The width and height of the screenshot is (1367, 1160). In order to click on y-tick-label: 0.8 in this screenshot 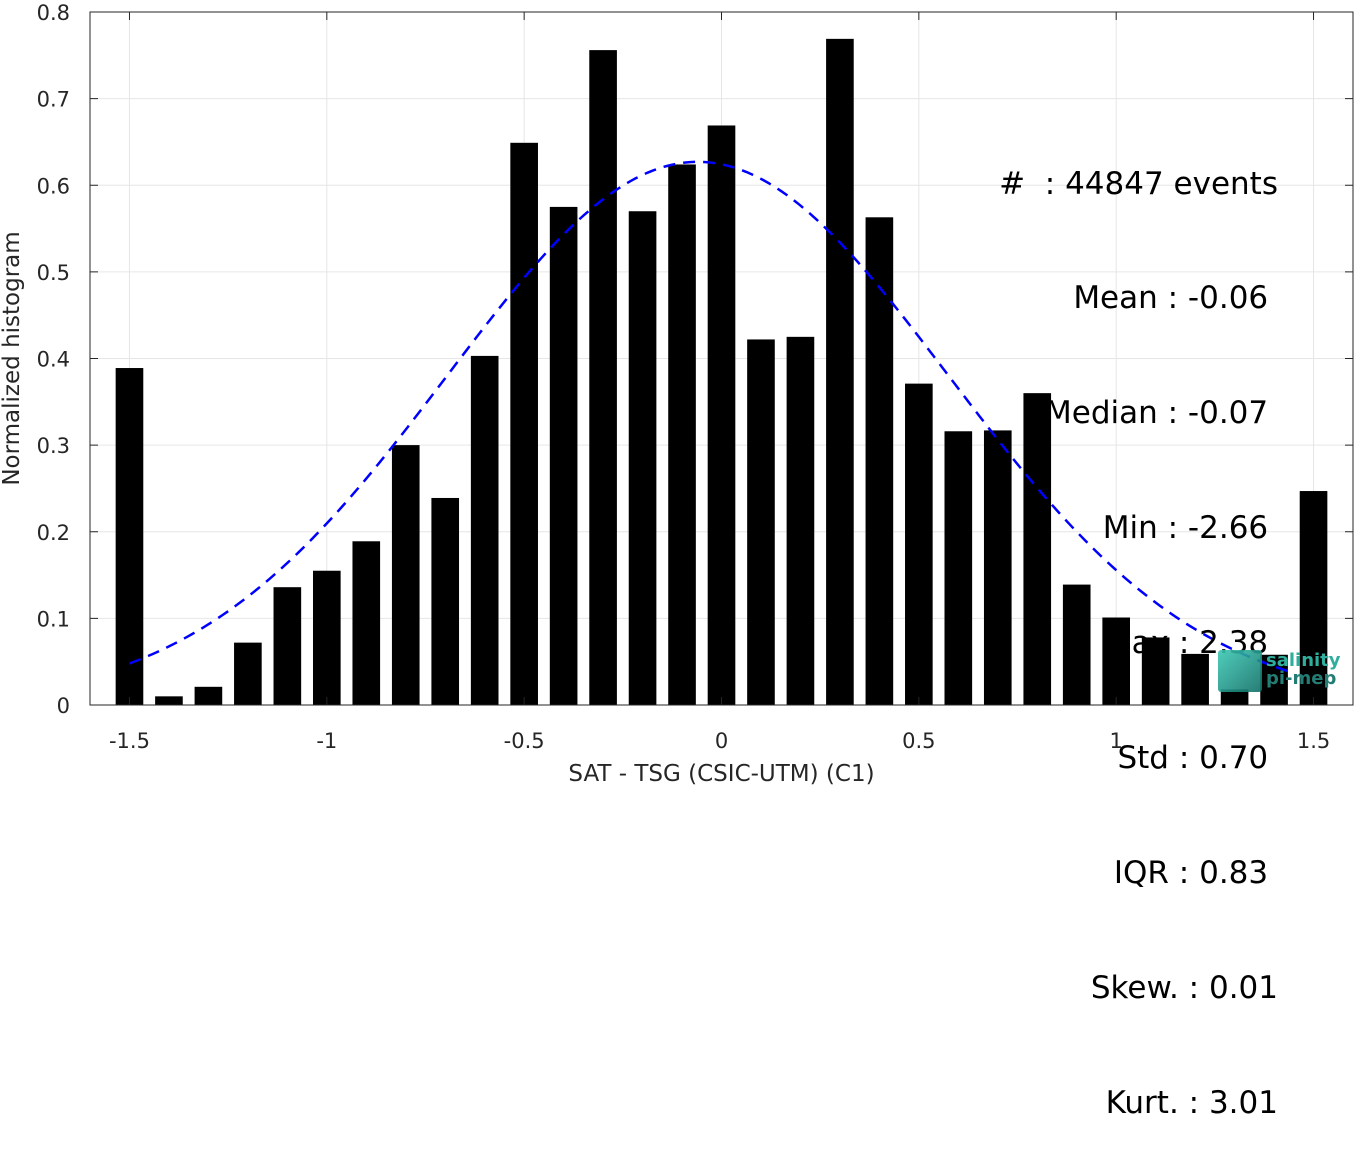, I will do `click(53, 13)`.